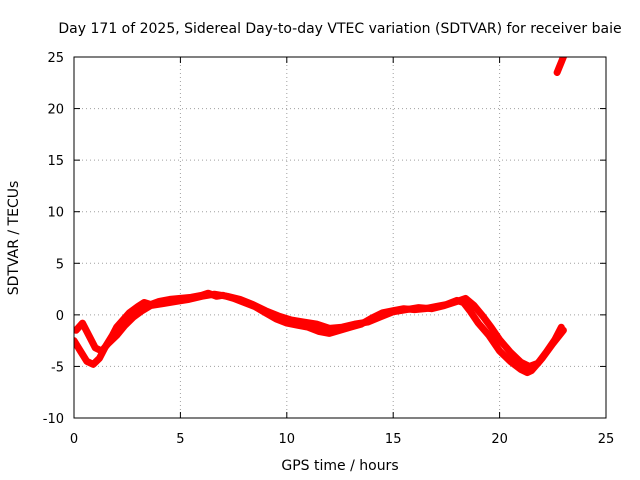 The width and height of the screenshot is (640, 480). What do you see at coordinates (339, 466) in the screenshot?
I see `x-axis-title: GPS time / hours` at bounding box center [339, 466].